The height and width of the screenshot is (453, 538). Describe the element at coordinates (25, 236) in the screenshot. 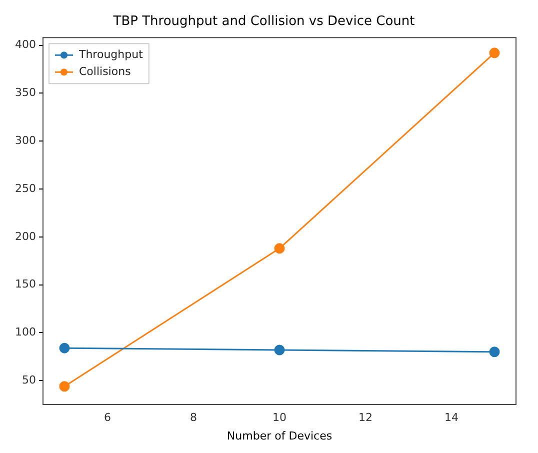

I see `y-tick-label: 200` at that location.